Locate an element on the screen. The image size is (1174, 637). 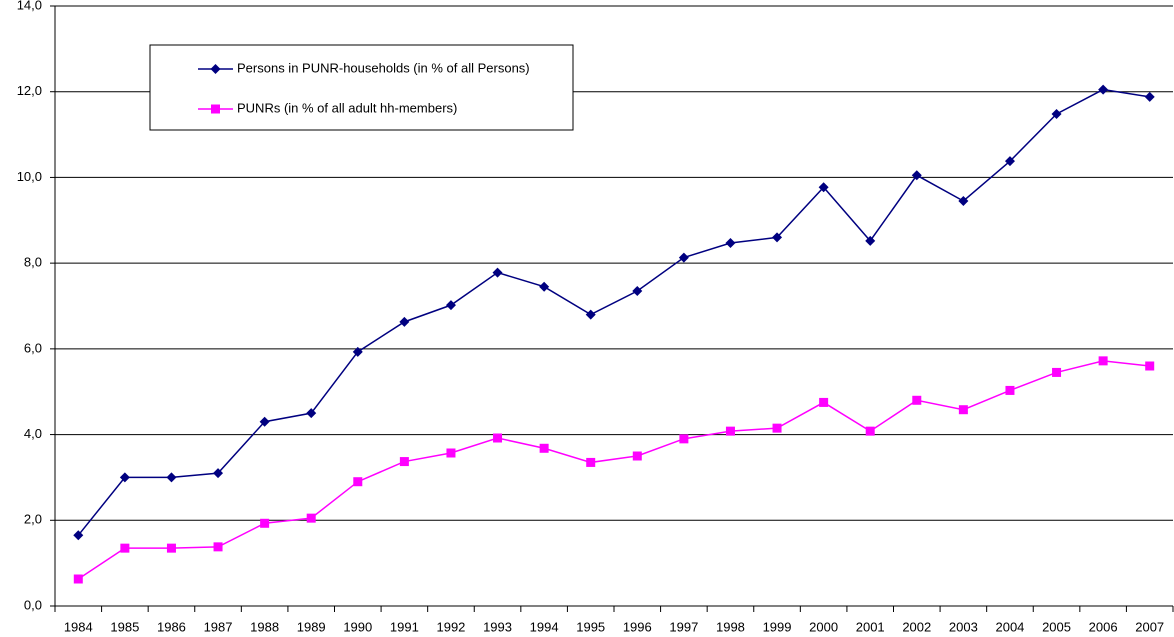
y-tick-label: 0,0 is located at coordinates (33, 604).